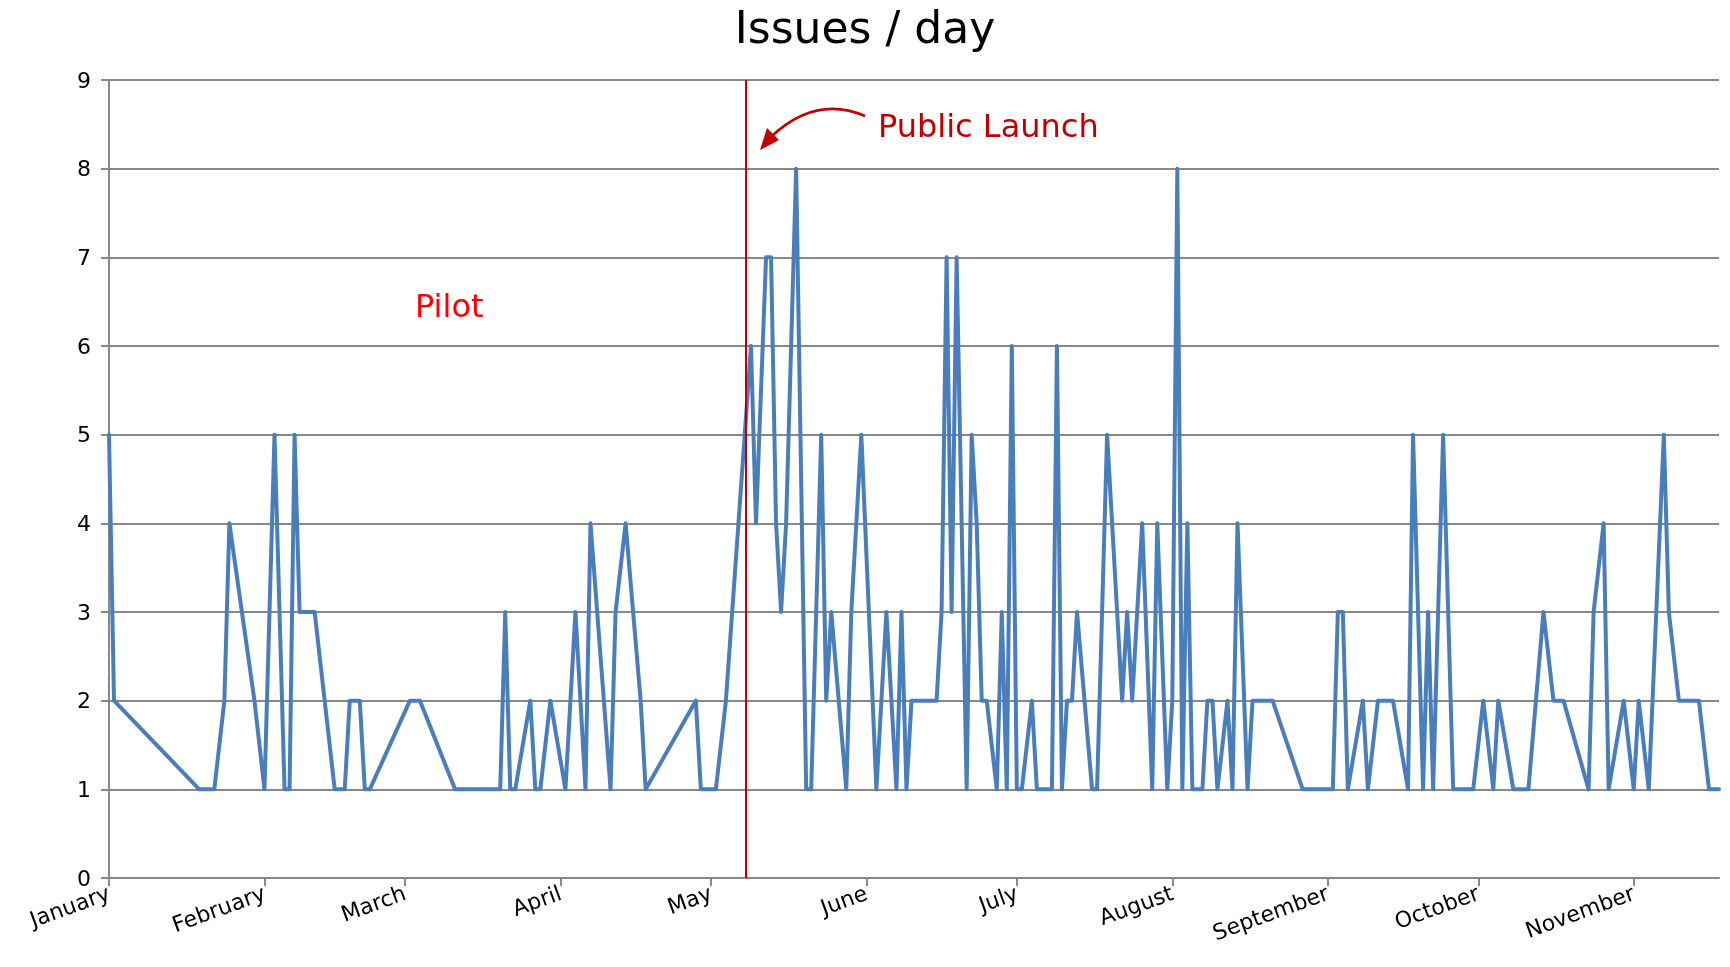  Describe the element at coordinates (997, 899) in the screenshot. I see `x-tick-label: July` at that location.